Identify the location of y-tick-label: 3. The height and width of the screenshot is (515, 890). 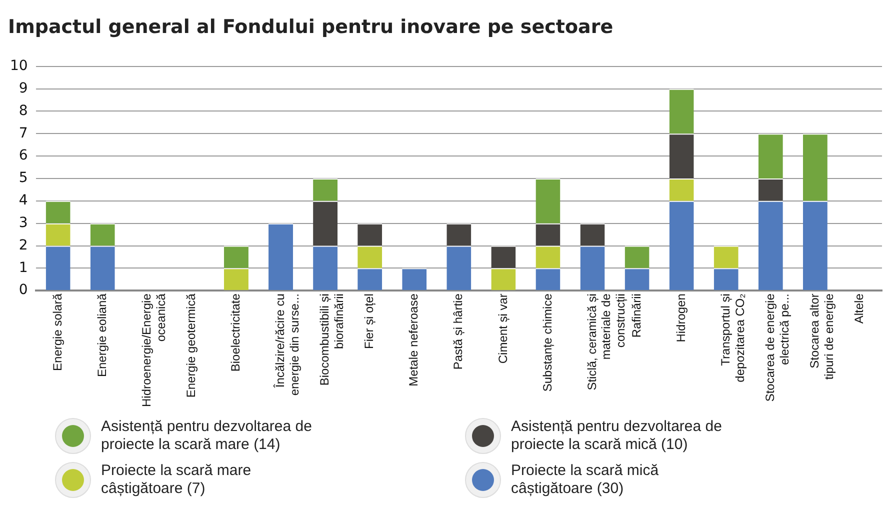
(23, 222).